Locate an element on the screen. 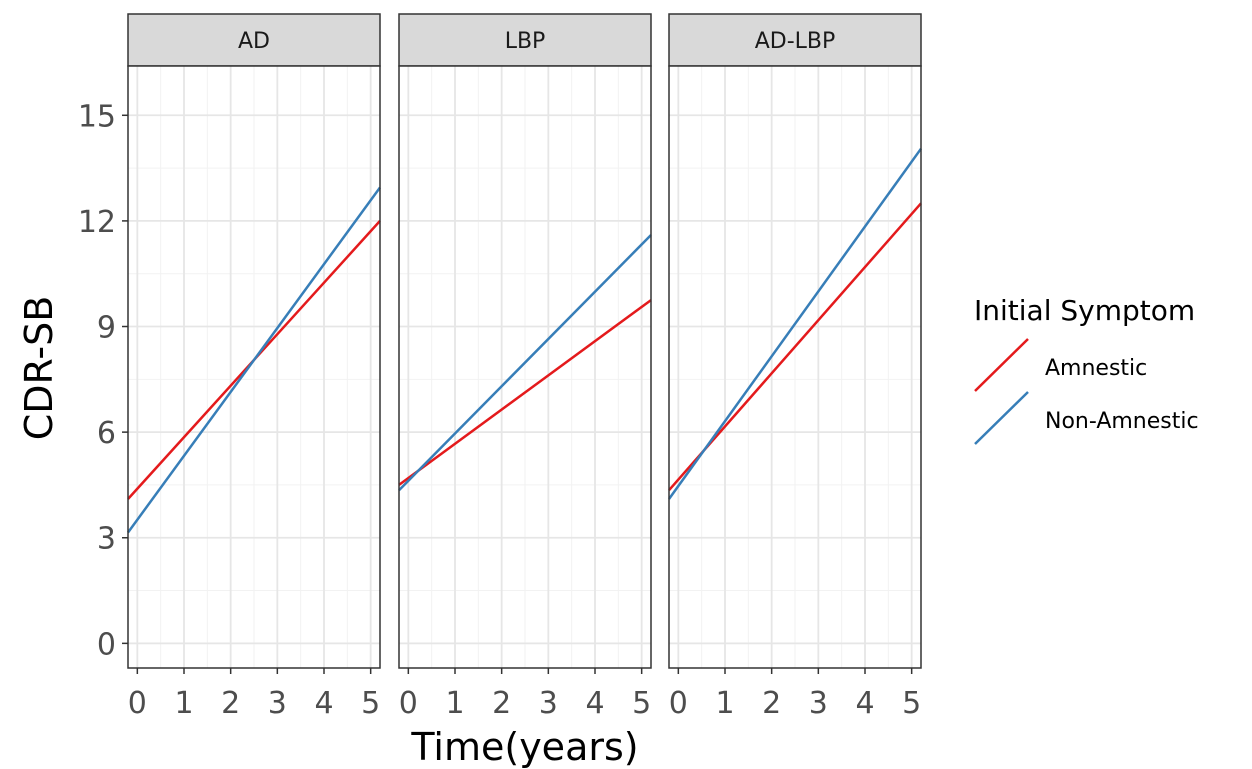 The image size is (1252, 769). series-line-amnestic is located at coordinates (525, 392).